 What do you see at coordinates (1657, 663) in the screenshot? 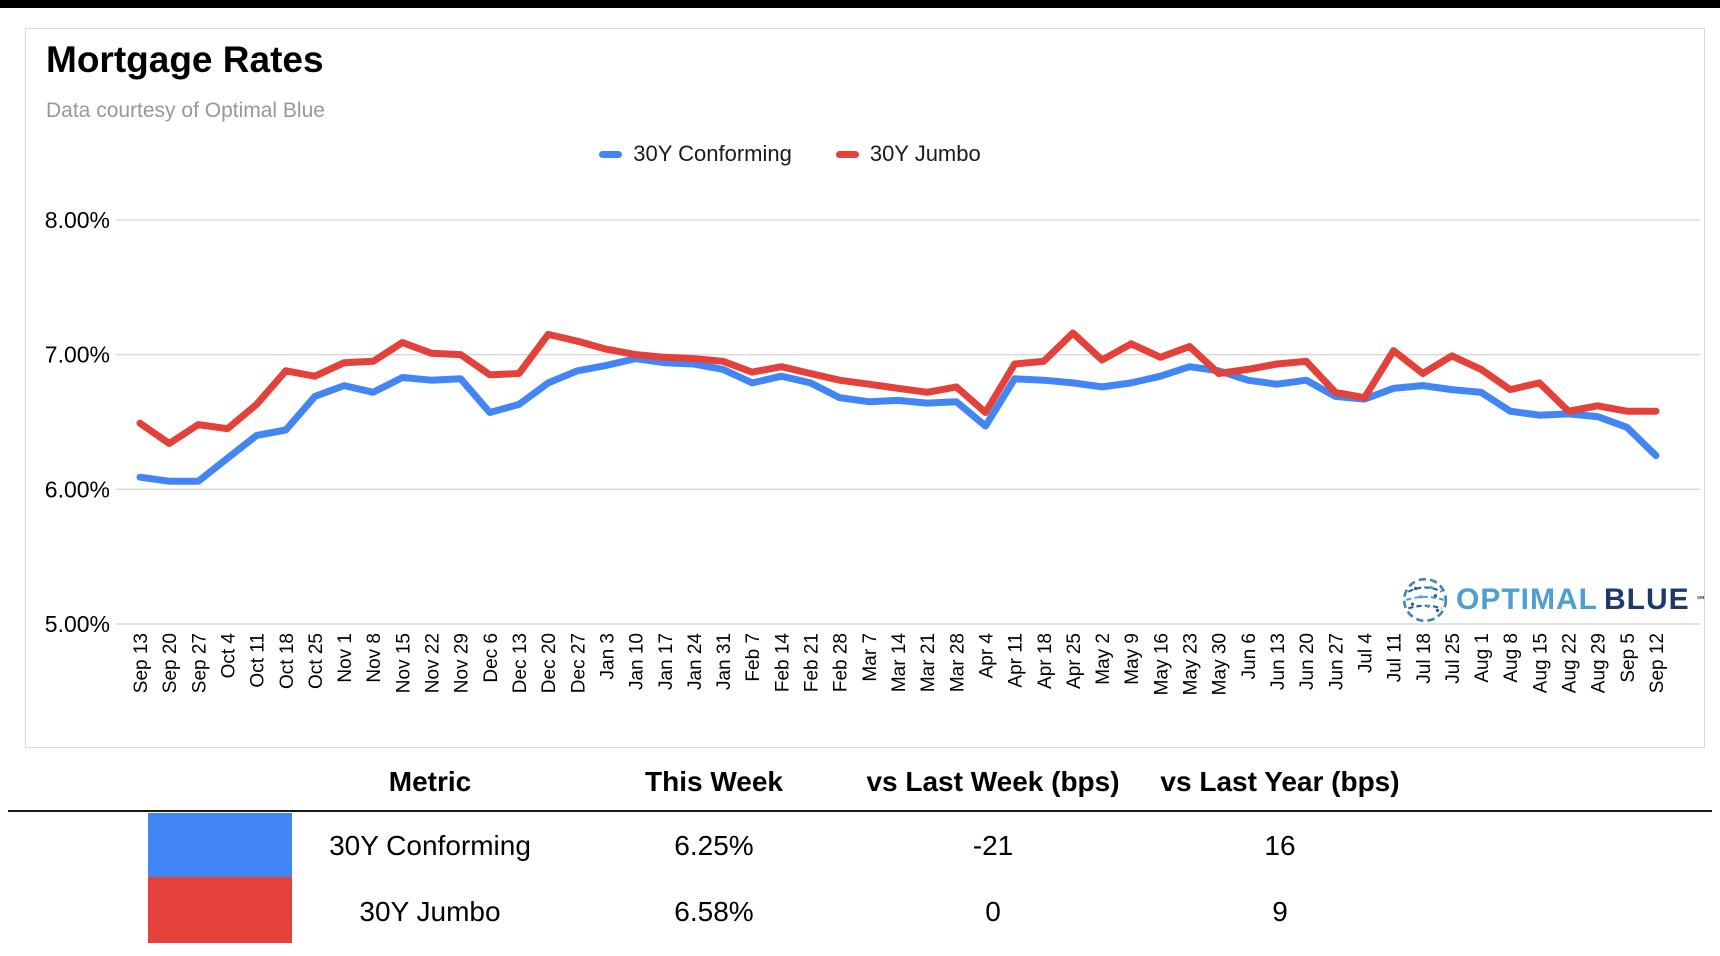
I see `x-axis-label: Sep 12` at bounding box center [1657, 663].